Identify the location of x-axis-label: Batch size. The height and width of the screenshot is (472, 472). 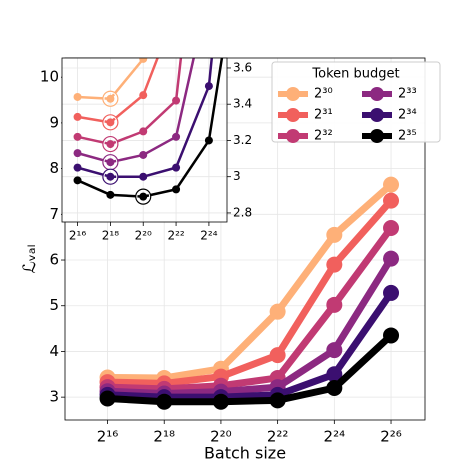
(245, 453).